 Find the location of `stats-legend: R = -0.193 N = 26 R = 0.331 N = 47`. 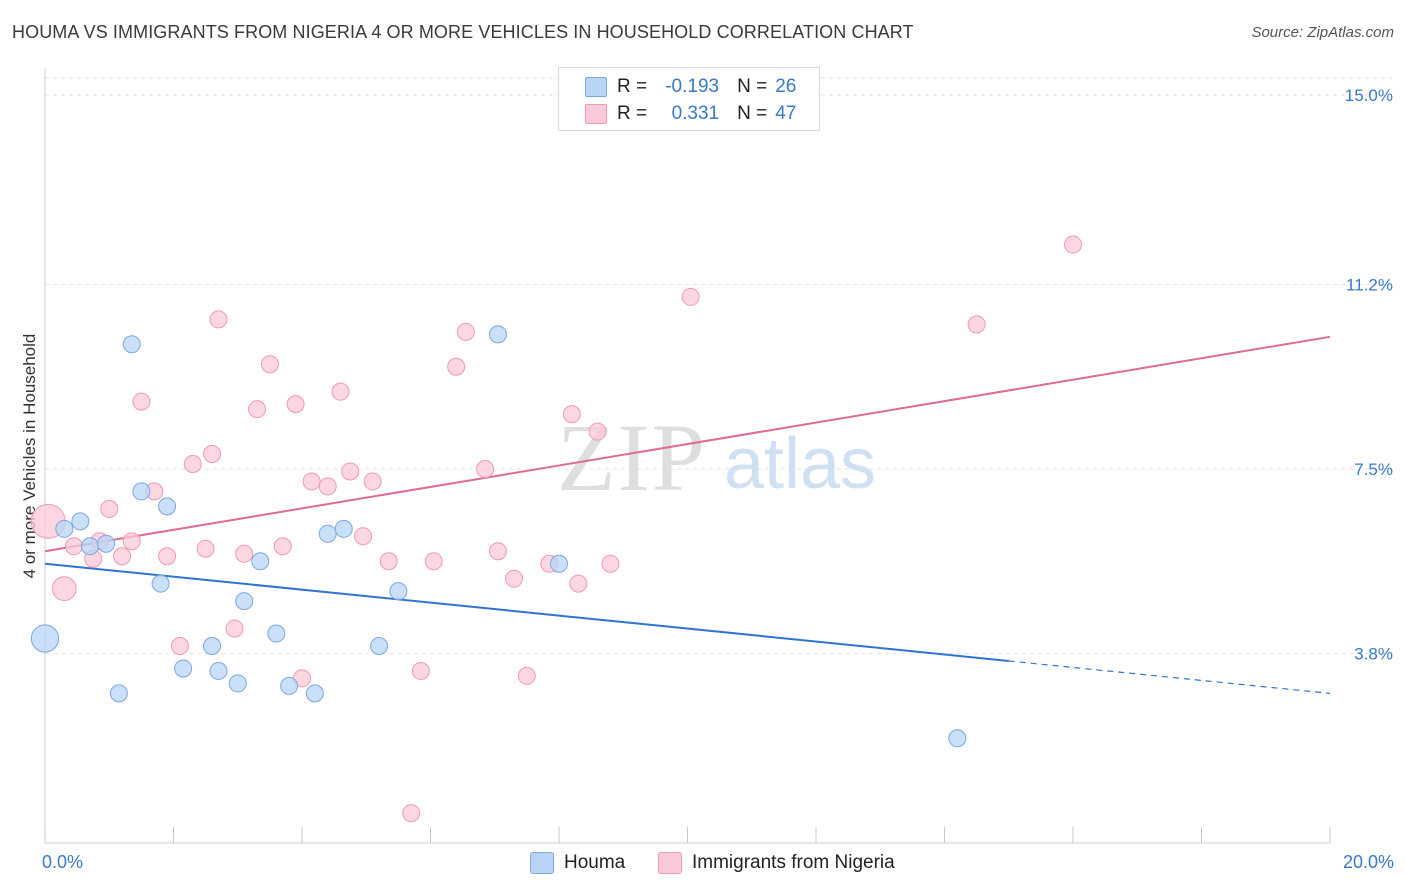

stats-legend: R = -0.193 N = 26 R = 0.331 N = 47 is located at coordinates (689, 99).